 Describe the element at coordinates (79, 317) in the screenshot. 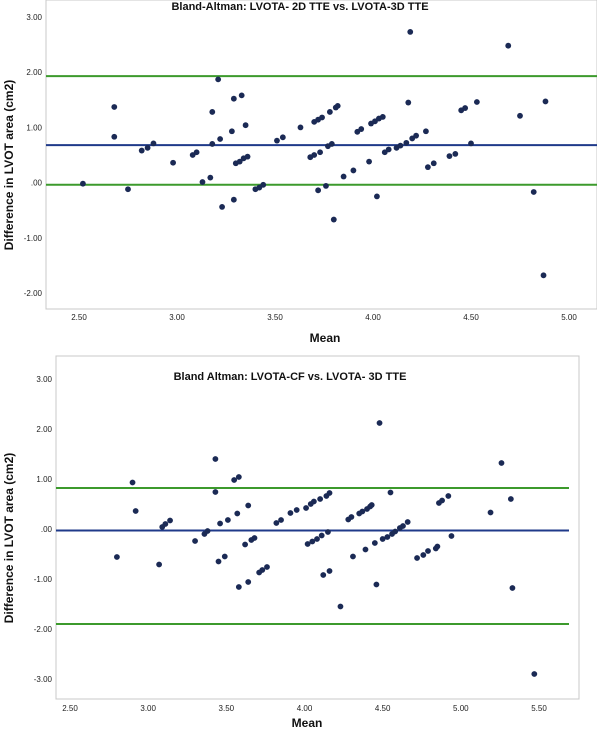

I see `x-tick-label: 2.50` at that location.